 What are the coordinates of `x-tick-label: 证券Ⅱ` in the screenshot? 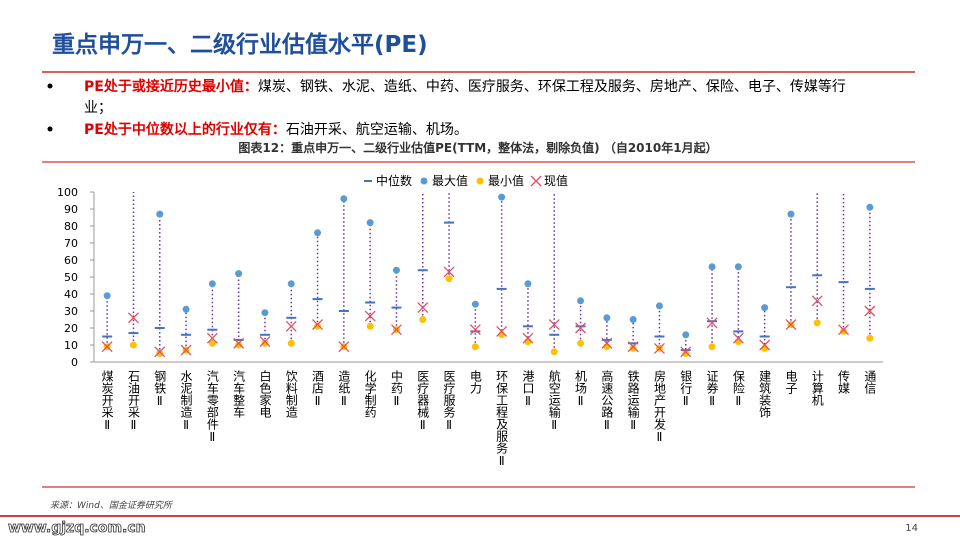 It's located at (712, 389).